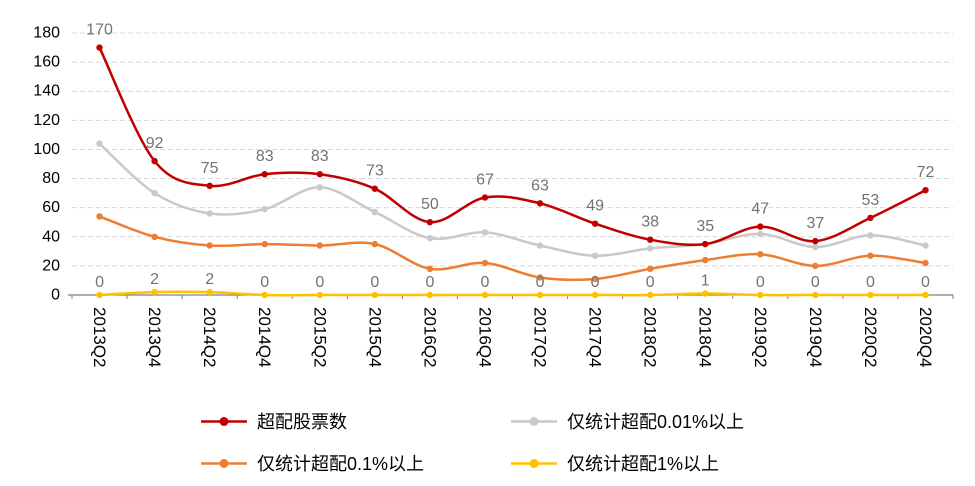  What do you see at coordinates (742, 463) in the screenshot?
I see `legend-item: 仅统计超配1%以上` at bounding box center [742, 463].